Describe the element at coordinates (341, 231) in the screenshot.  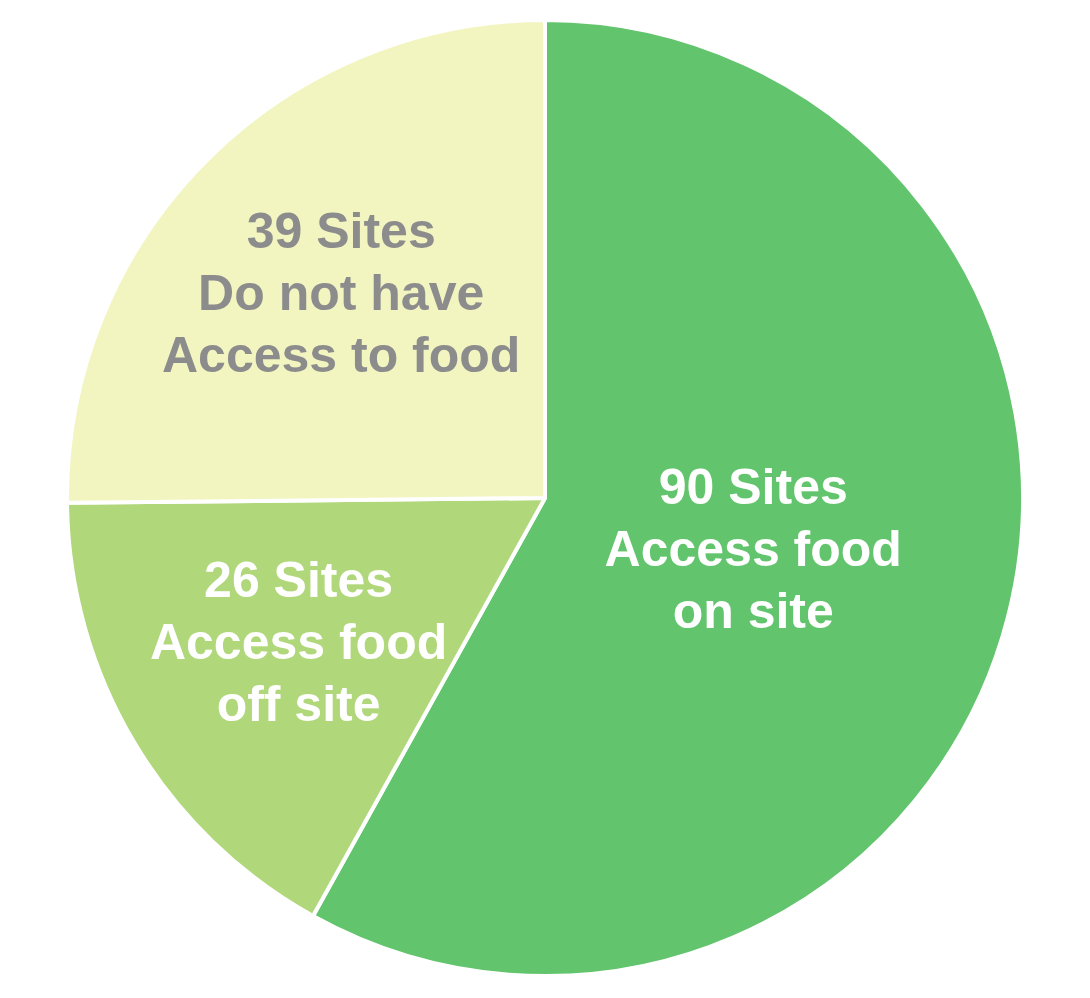
I see `data-label: 39 Sites` at that location.